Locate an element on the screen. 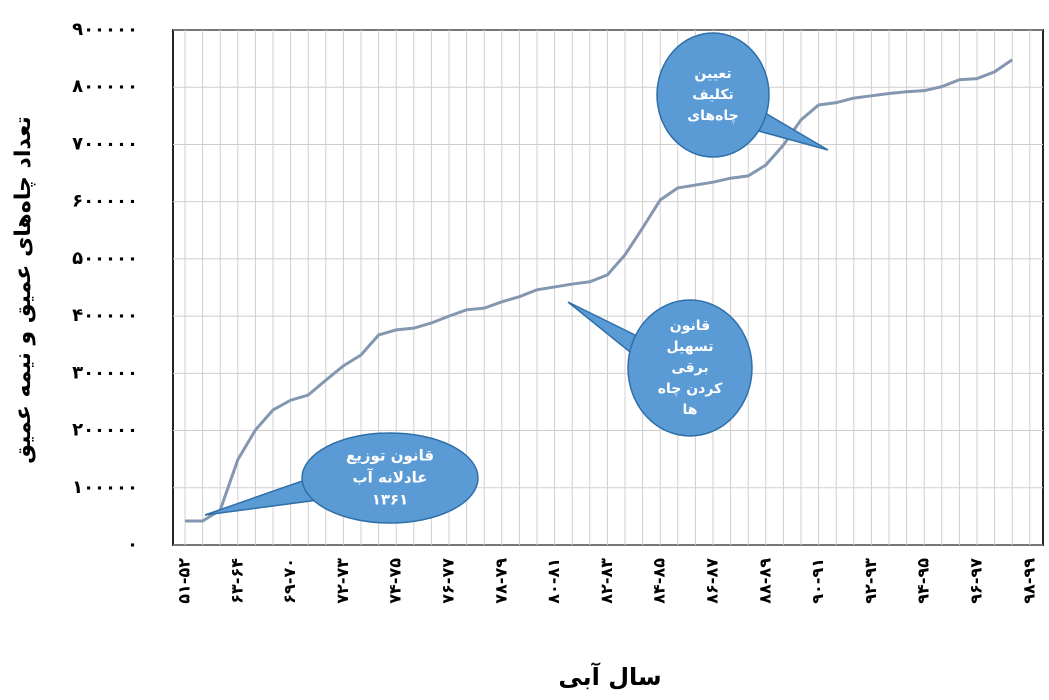 The width and height of the screenshot is (1049, 700). y-tick-label: ۹۰۰۰۰۰ is located at coordinates (105, 29).